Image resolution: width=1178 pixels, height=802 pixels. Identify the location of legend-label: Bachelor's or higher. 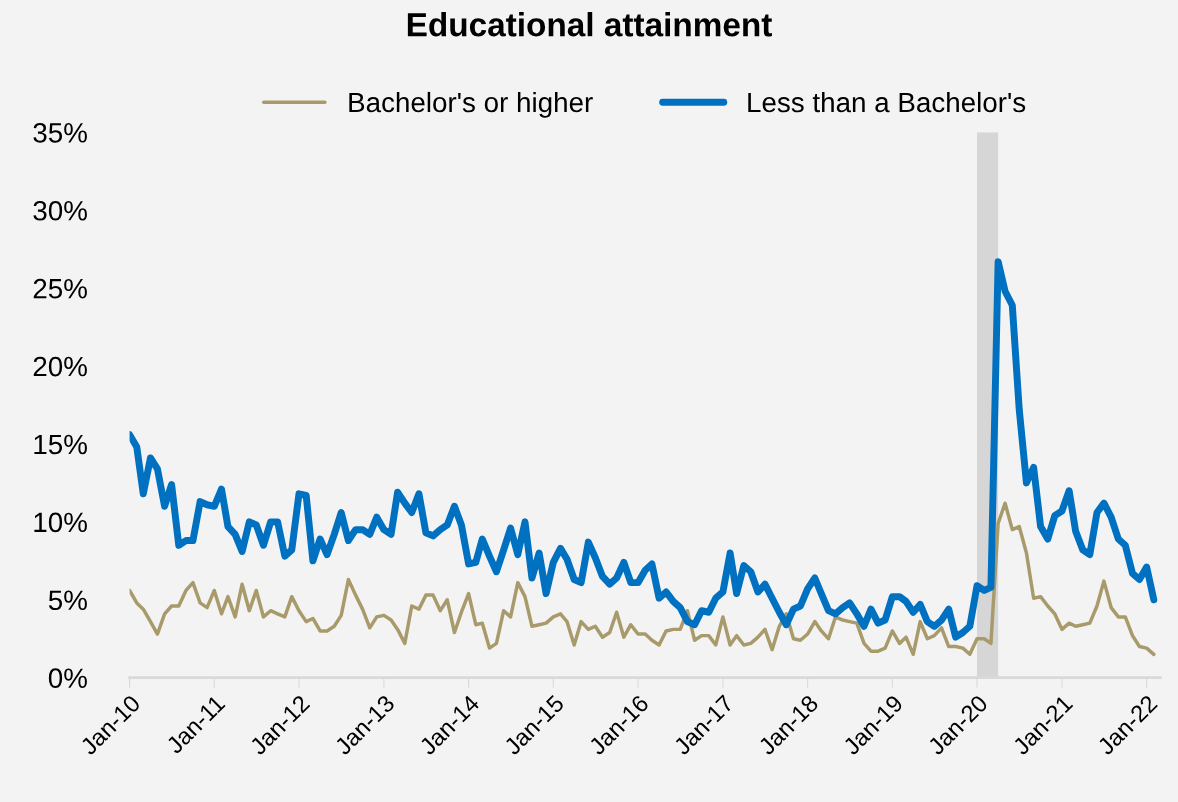
(471, 104).